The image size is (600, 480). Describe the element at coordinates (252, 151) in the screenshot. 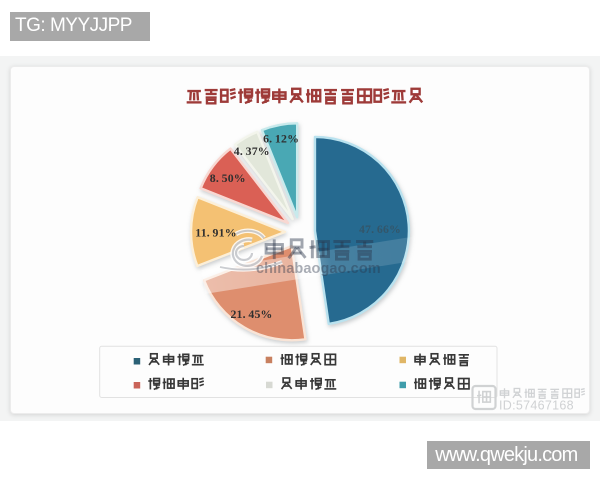

I see `svg-text: 4. 37%` at that location.